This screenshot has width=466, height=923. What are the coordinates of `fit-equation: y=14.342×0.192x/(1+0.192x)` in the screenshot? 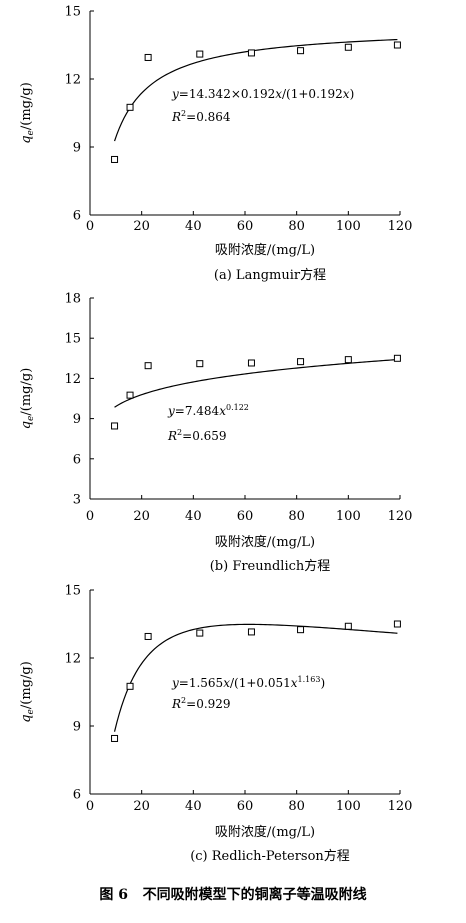 It's located at (262, 94).